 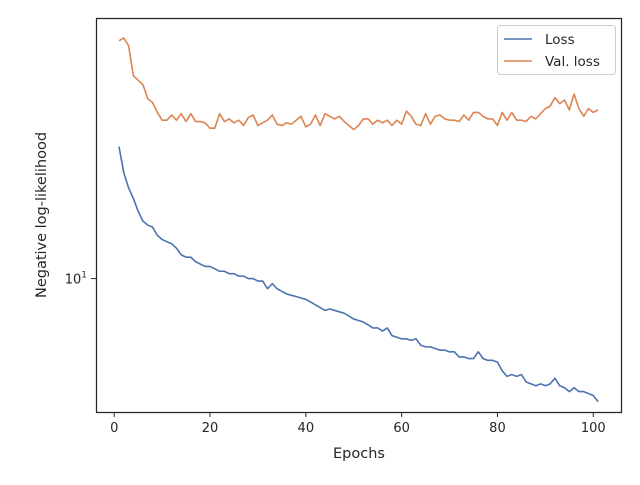 I want to click on x-axis-label: Epochs, so click(x=359, y=454).